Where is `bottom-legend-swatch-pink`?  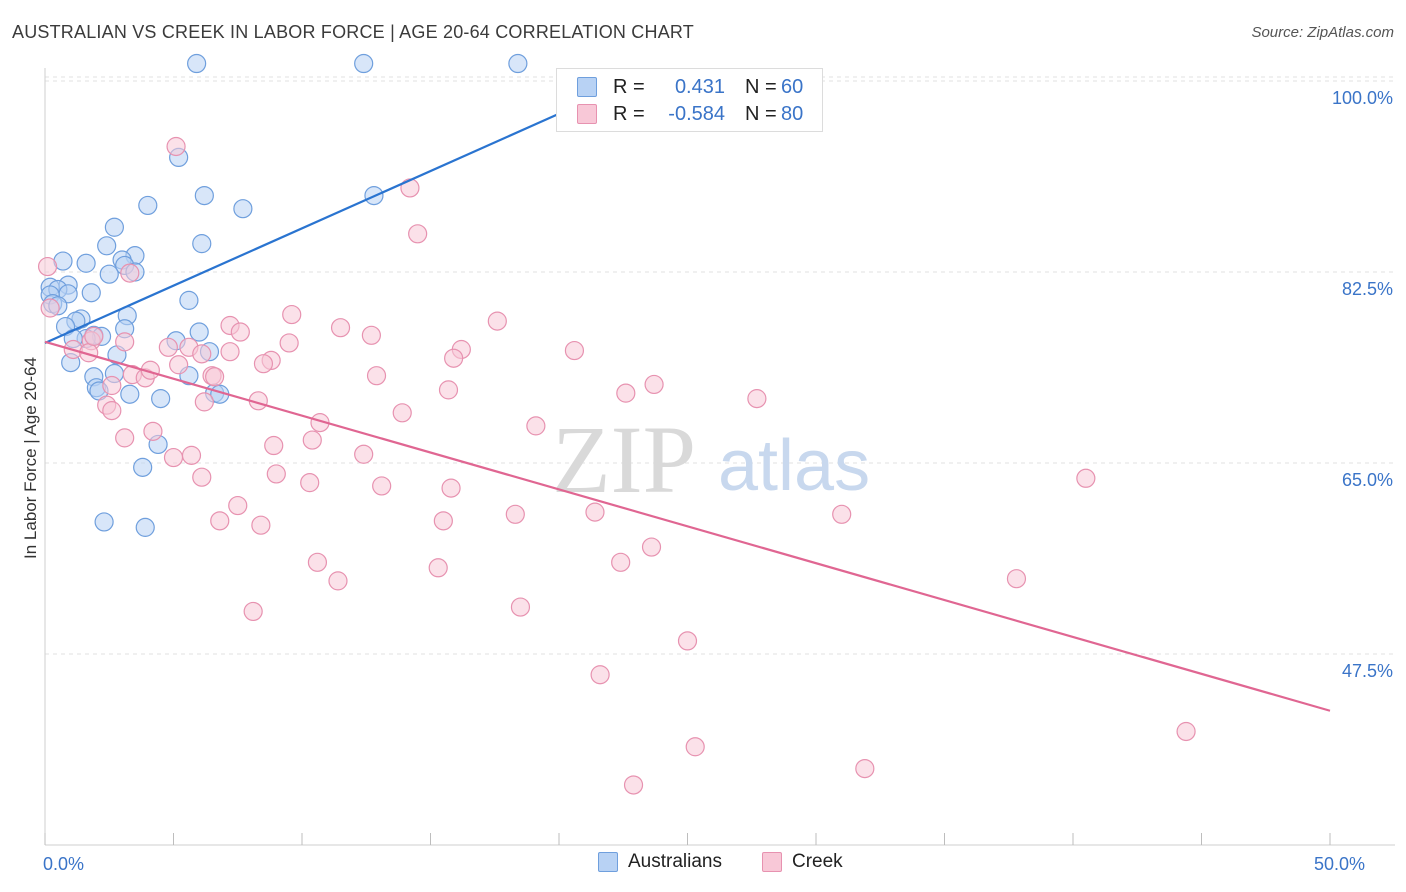
bottom-legend-swatch-pink is located at coordinates (772, 862).